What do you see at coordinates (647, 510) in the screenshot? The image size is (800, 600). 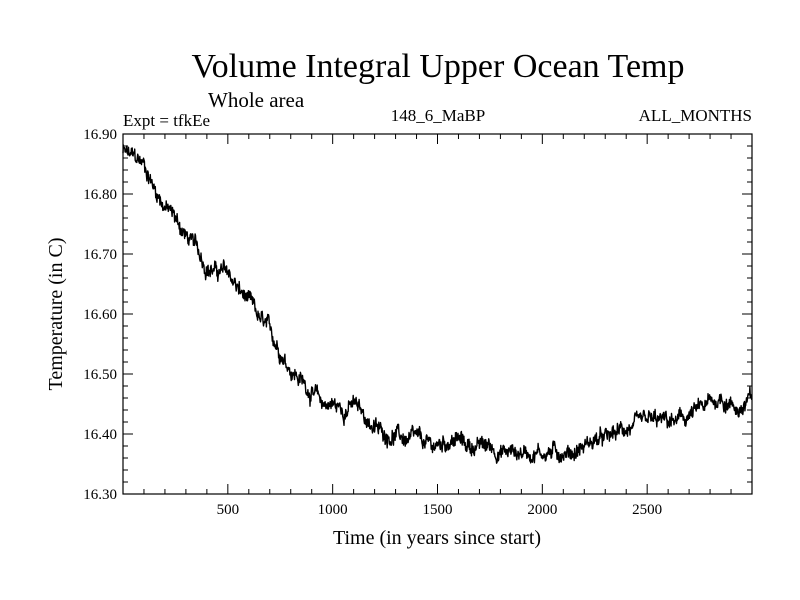 I see `x-tick-label: 2500` at bounding box center [647, 510].